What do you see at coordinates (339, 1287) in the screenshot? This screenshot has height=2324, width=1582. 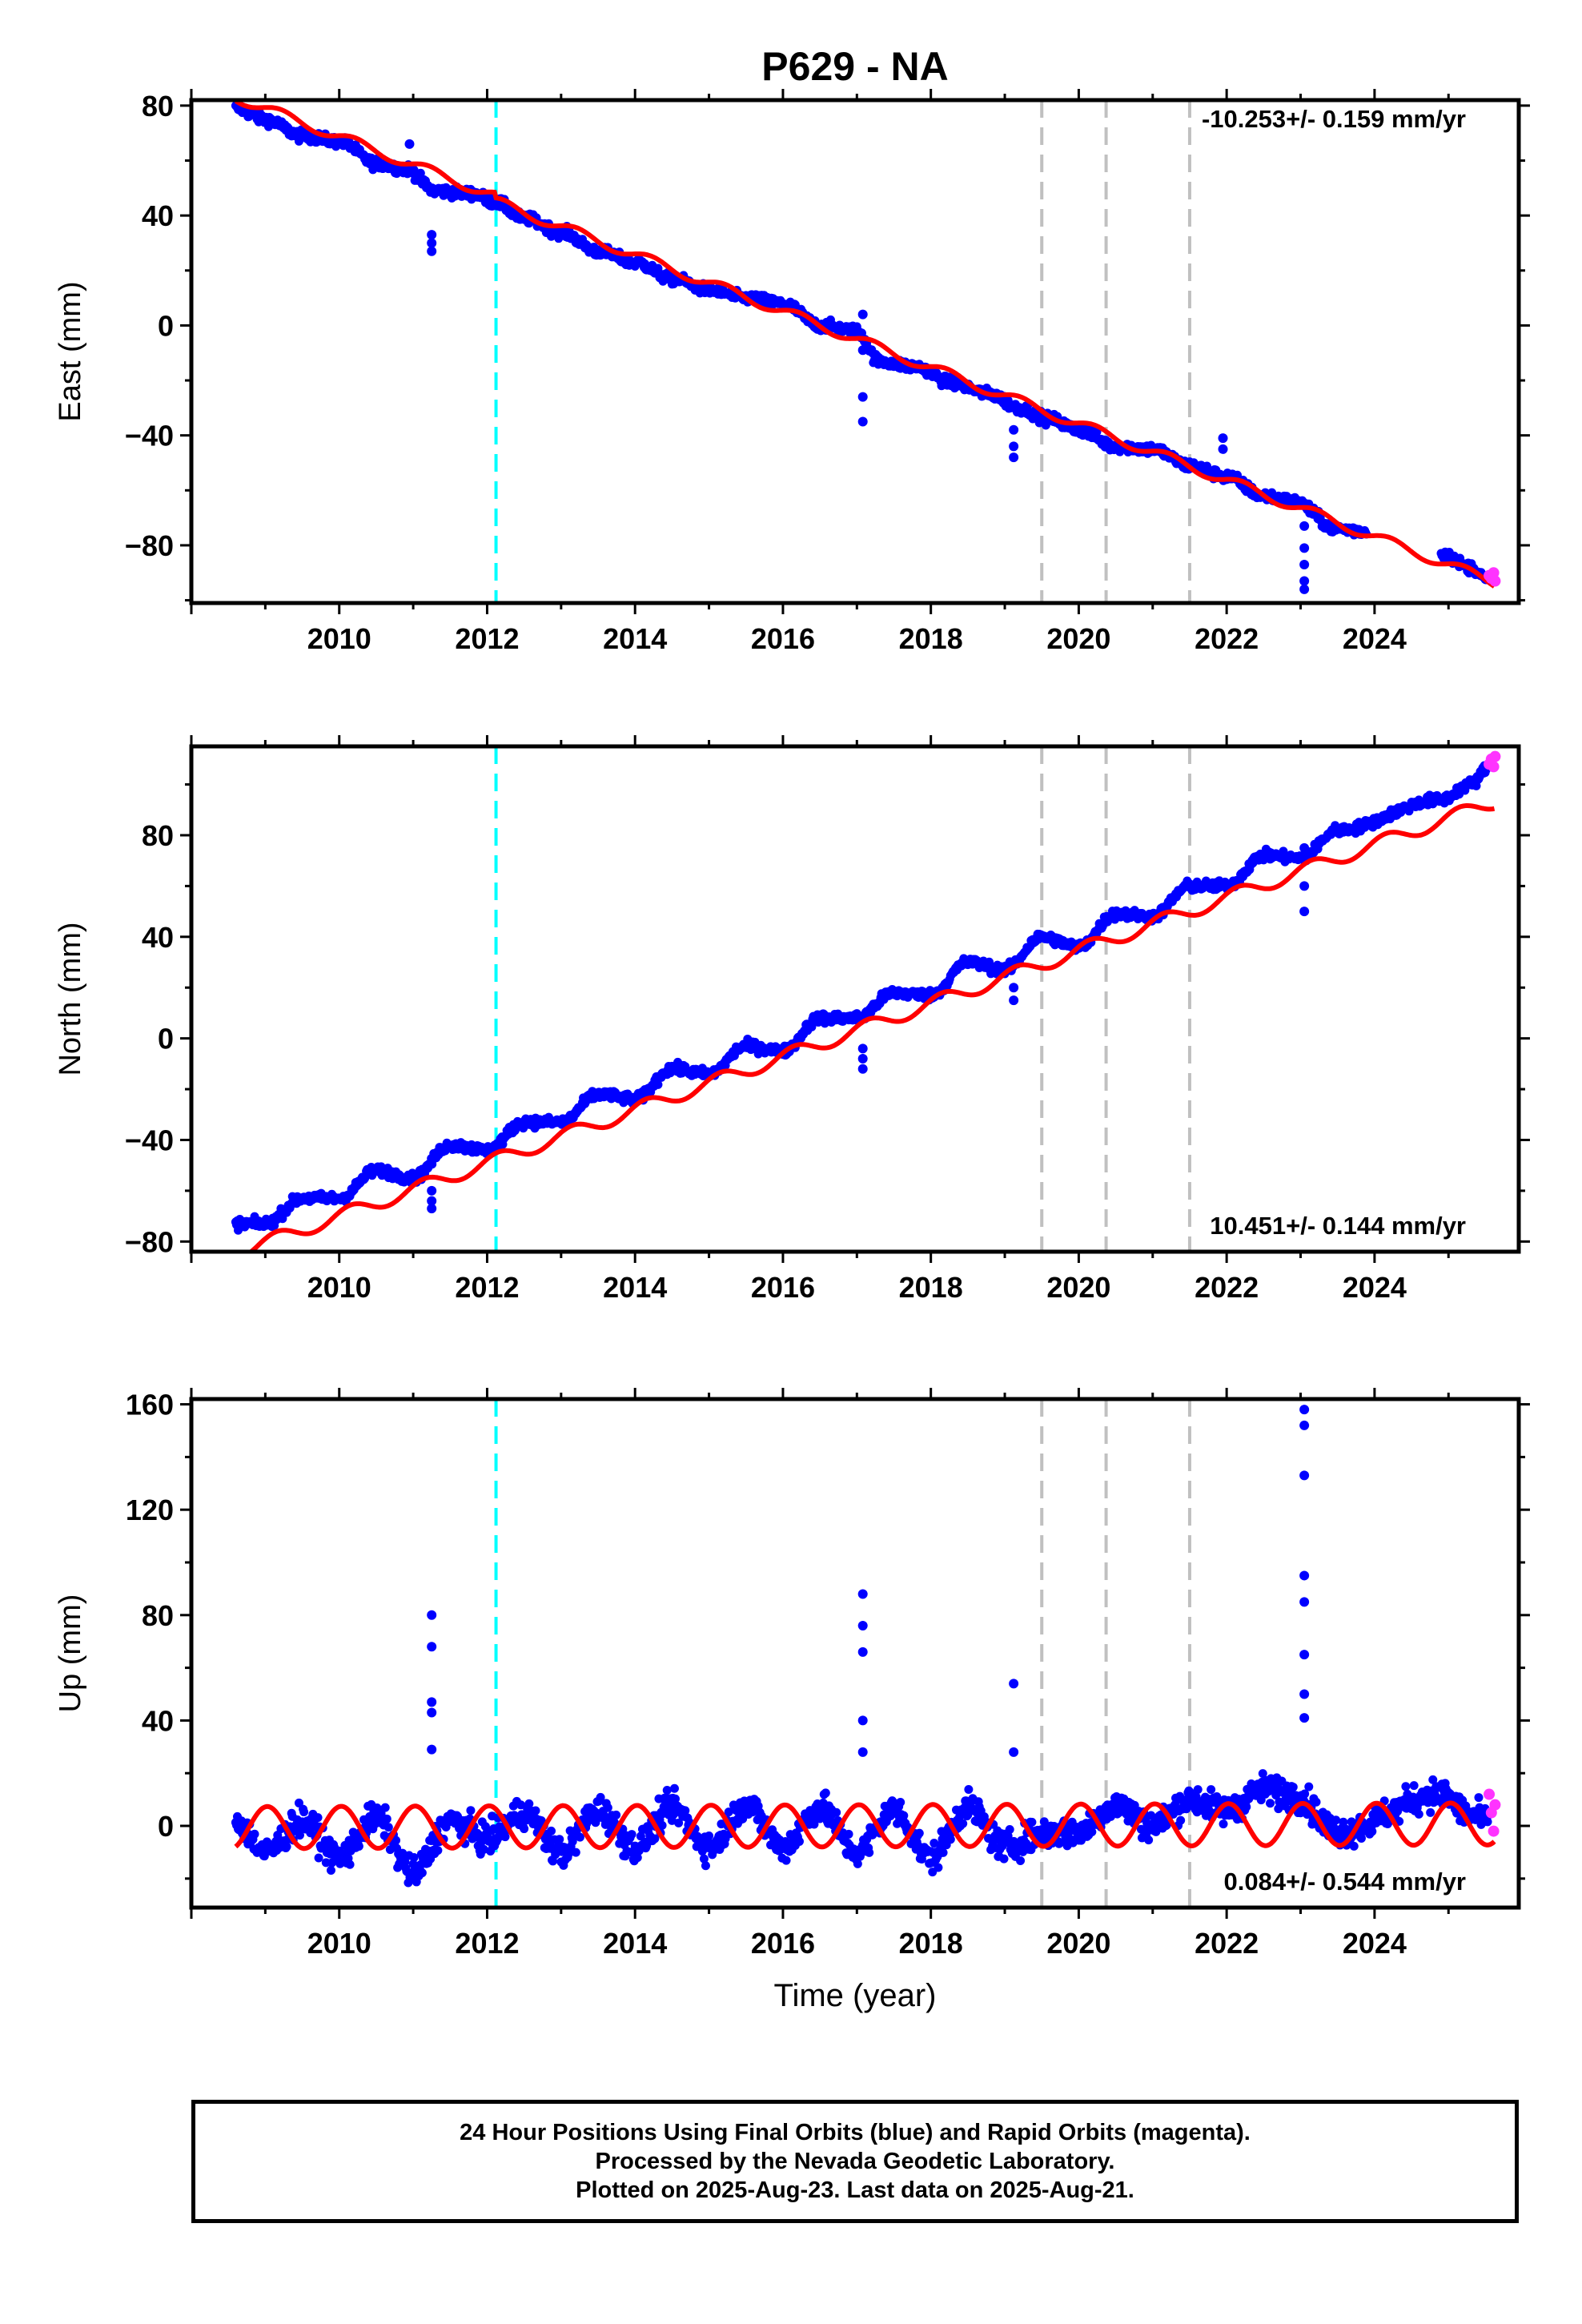 I see `x-tick-label: 2010` at bounding box center [339, 1287].